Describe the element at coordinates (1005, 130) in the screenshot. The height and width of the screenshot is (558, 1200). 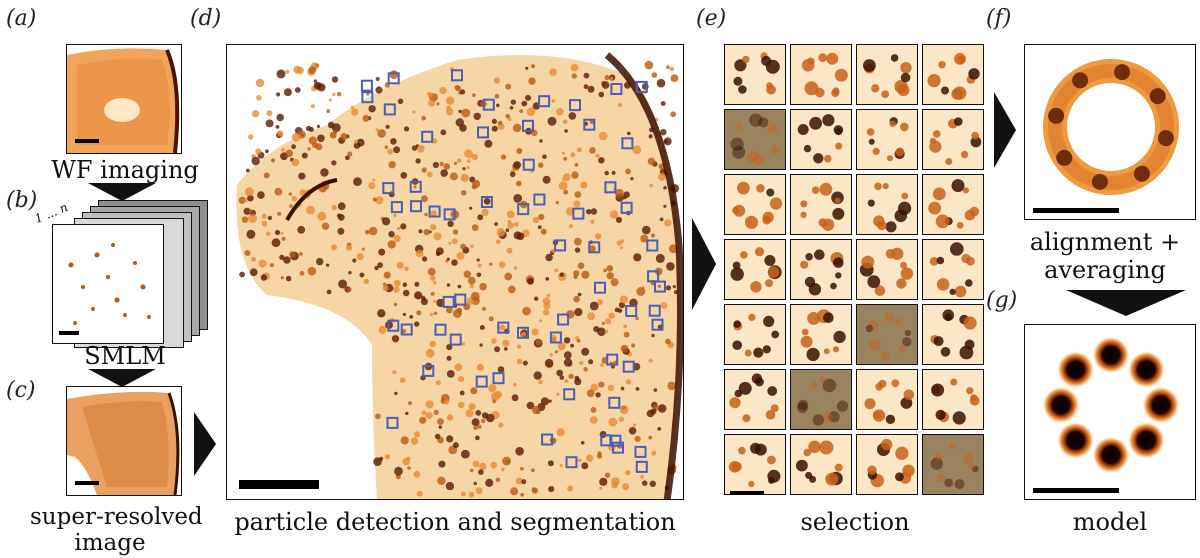
I see `arrow-e-to-f` at that location.